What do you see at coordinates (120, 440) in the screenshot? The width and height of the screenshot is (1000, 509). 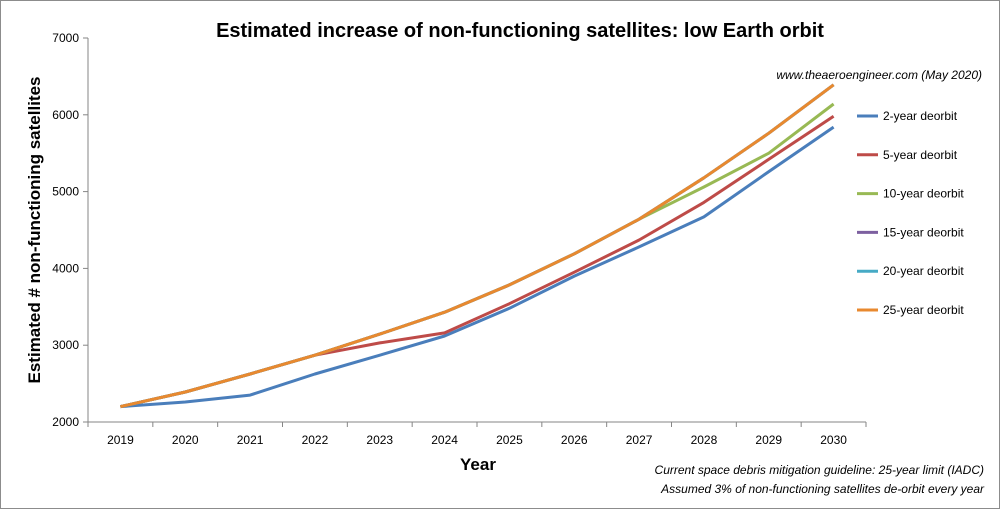 I see `x-tick-label: 2019` at bounding box center [120, 440].